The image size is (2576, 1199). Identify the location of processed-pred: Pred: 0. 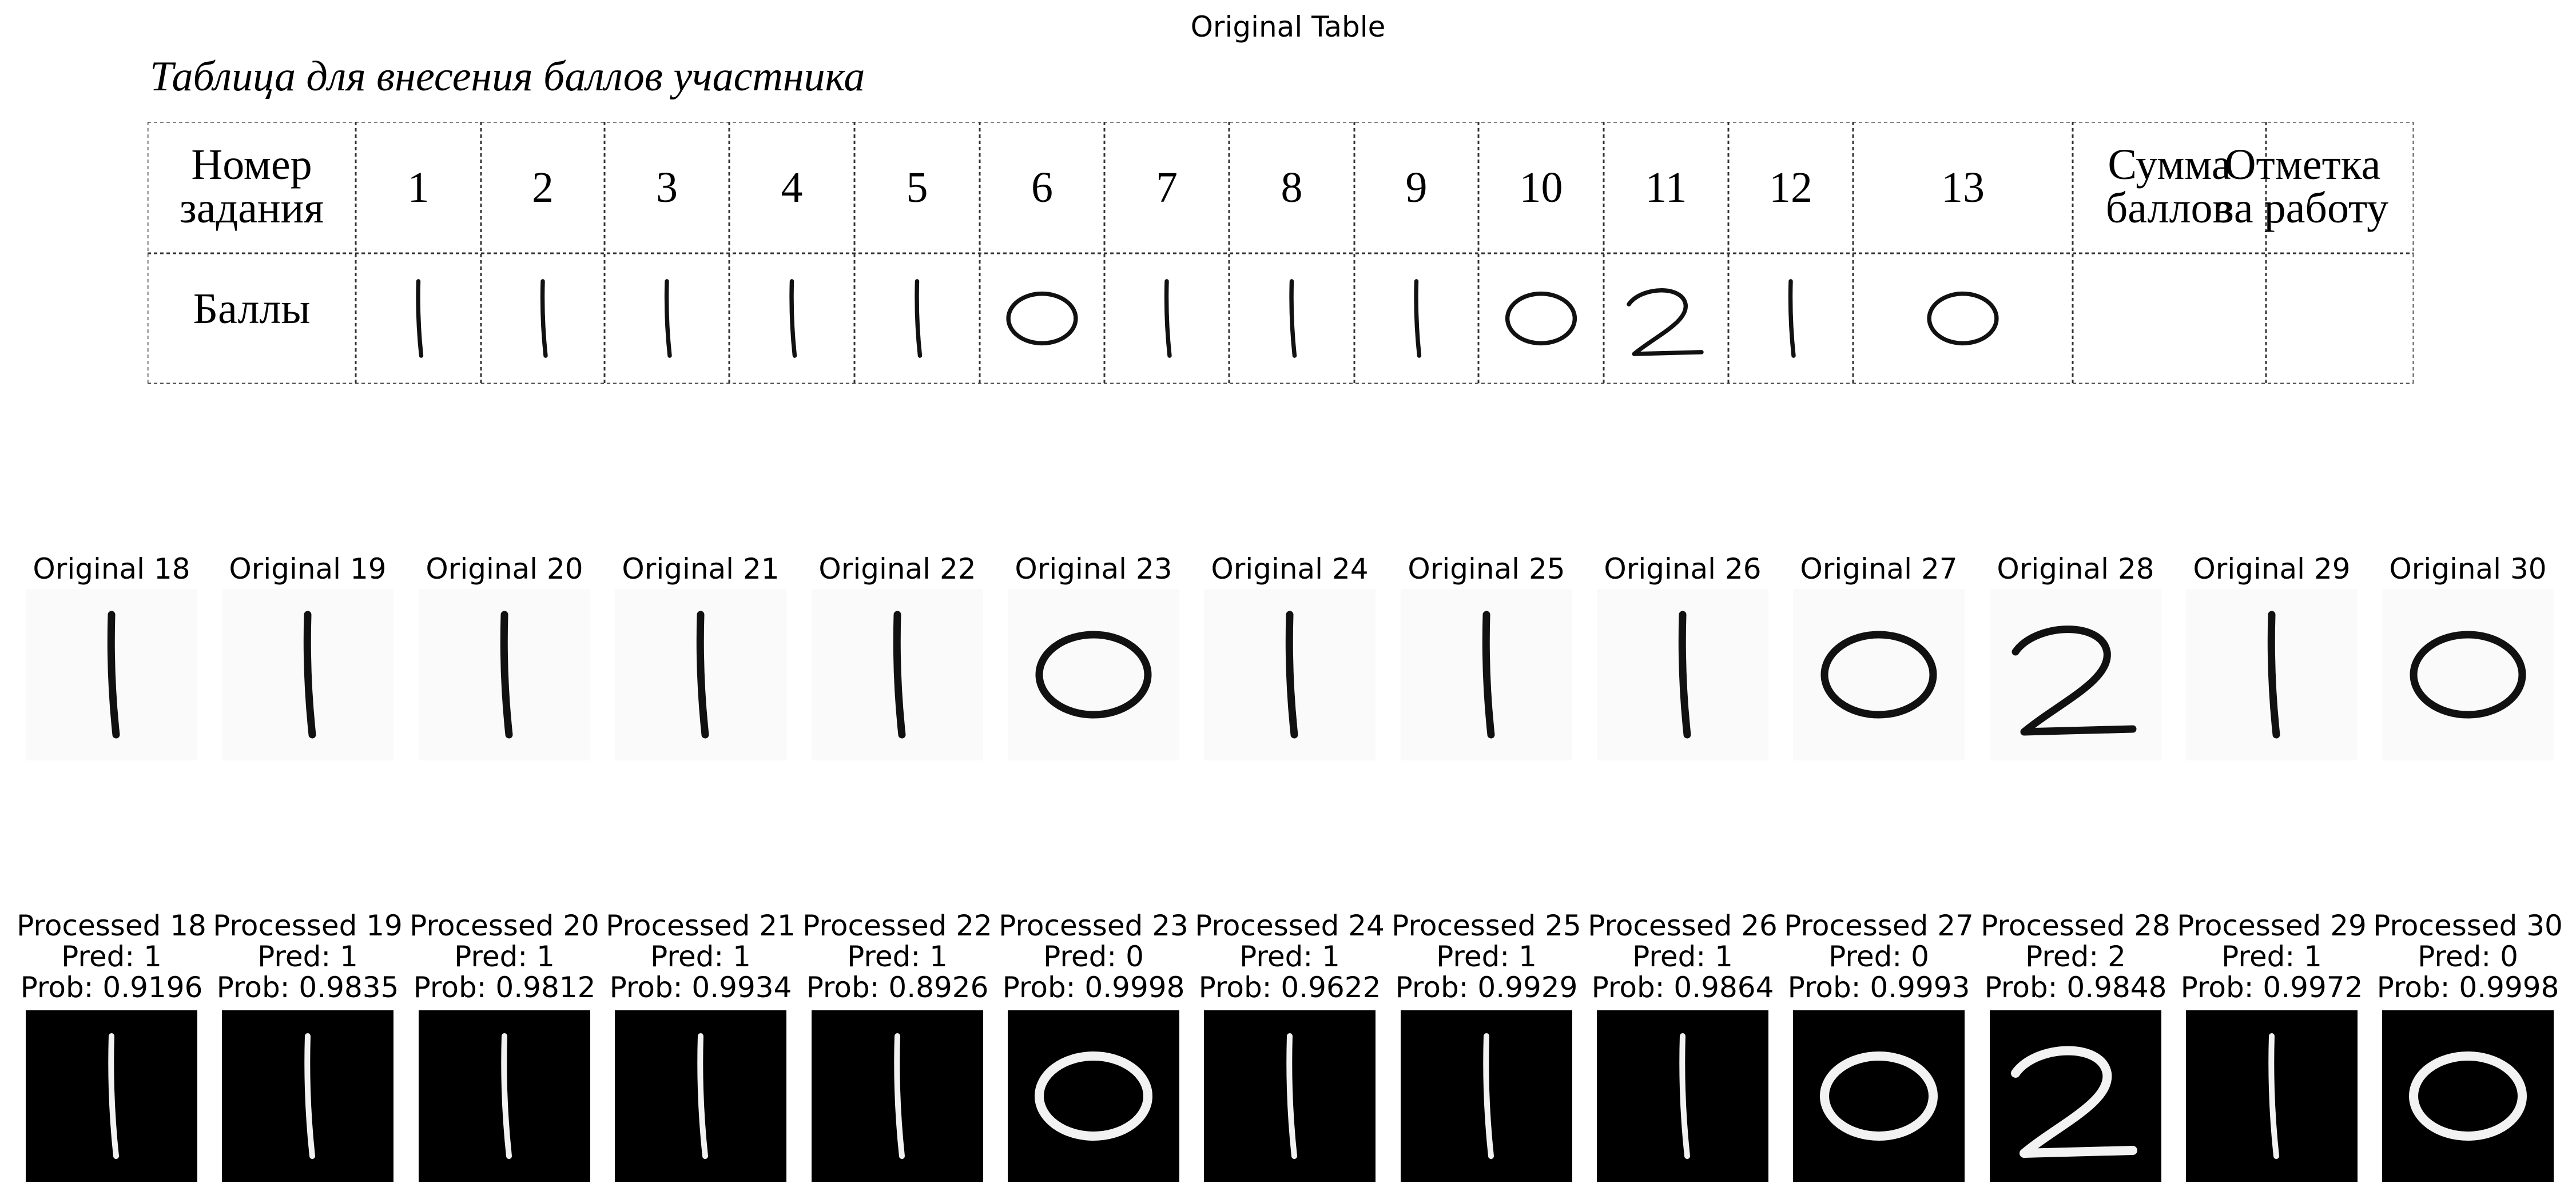
(1093, 956).